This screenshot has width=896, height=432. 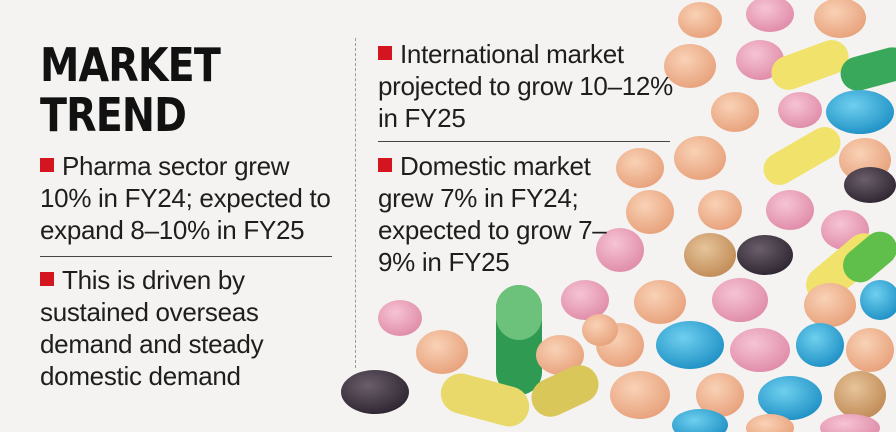 What do you see at coordinates (355, 203) in the screenshot?
I see `column-divider` at bounding box center [355, 203].